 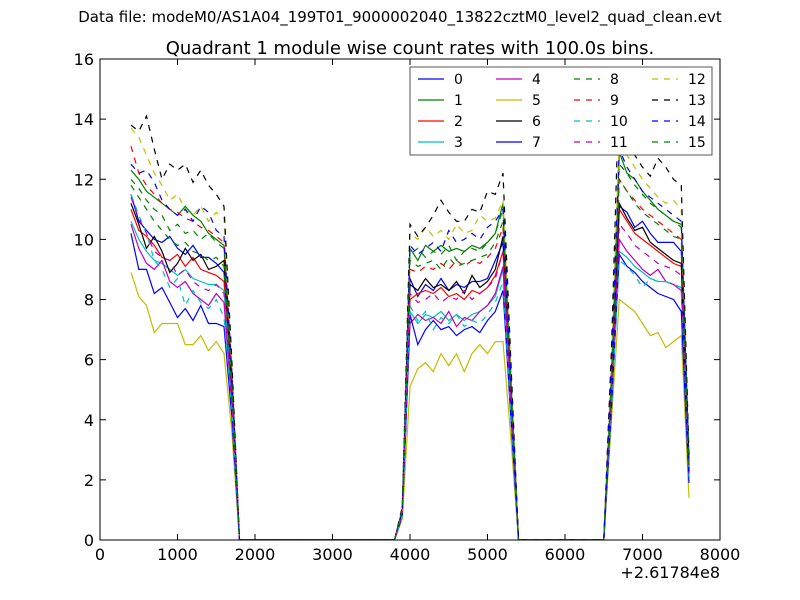 What do you see at coordinates (89, 420) in the screenshot?
I see `y-tick-label: 4` at bounding box center [89, 420].